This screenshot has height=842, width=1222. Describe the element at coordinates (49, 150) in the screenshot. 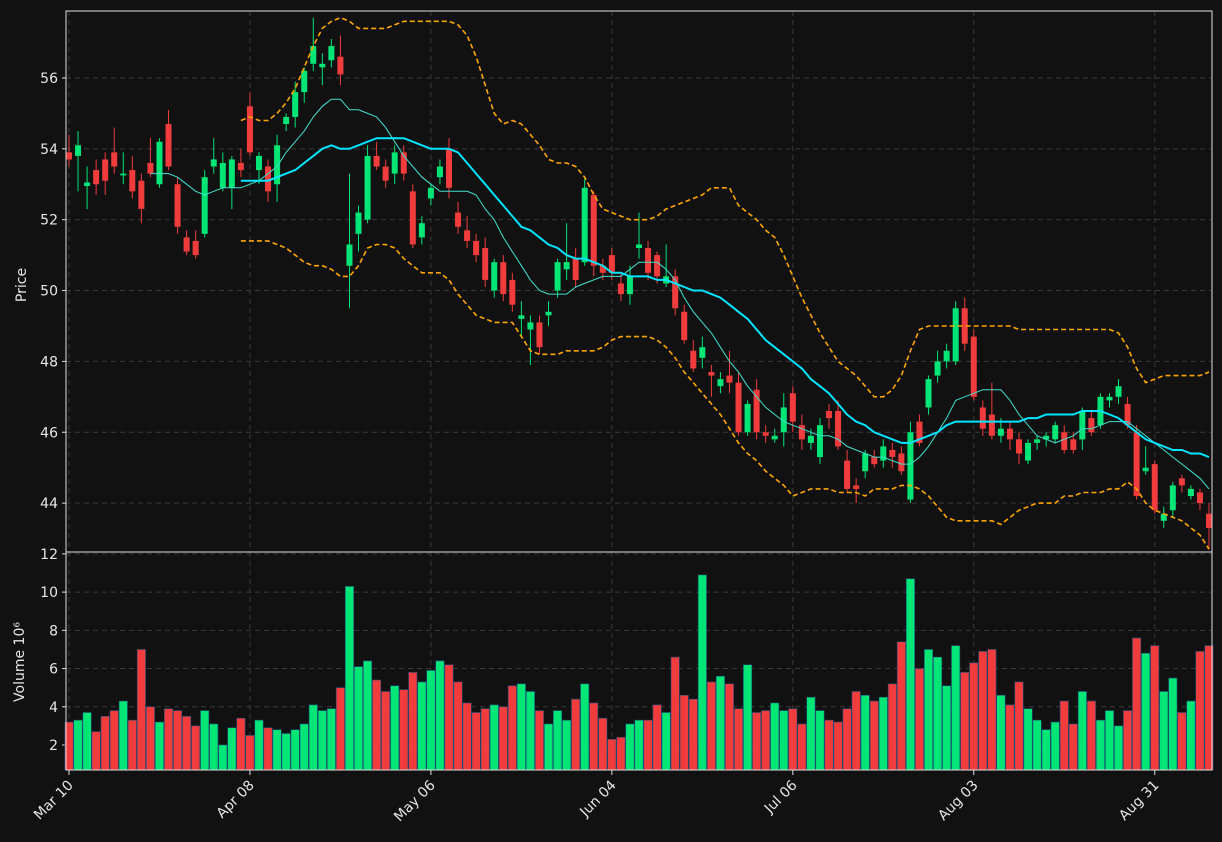

I see `y-tick-label: 54` at that location.